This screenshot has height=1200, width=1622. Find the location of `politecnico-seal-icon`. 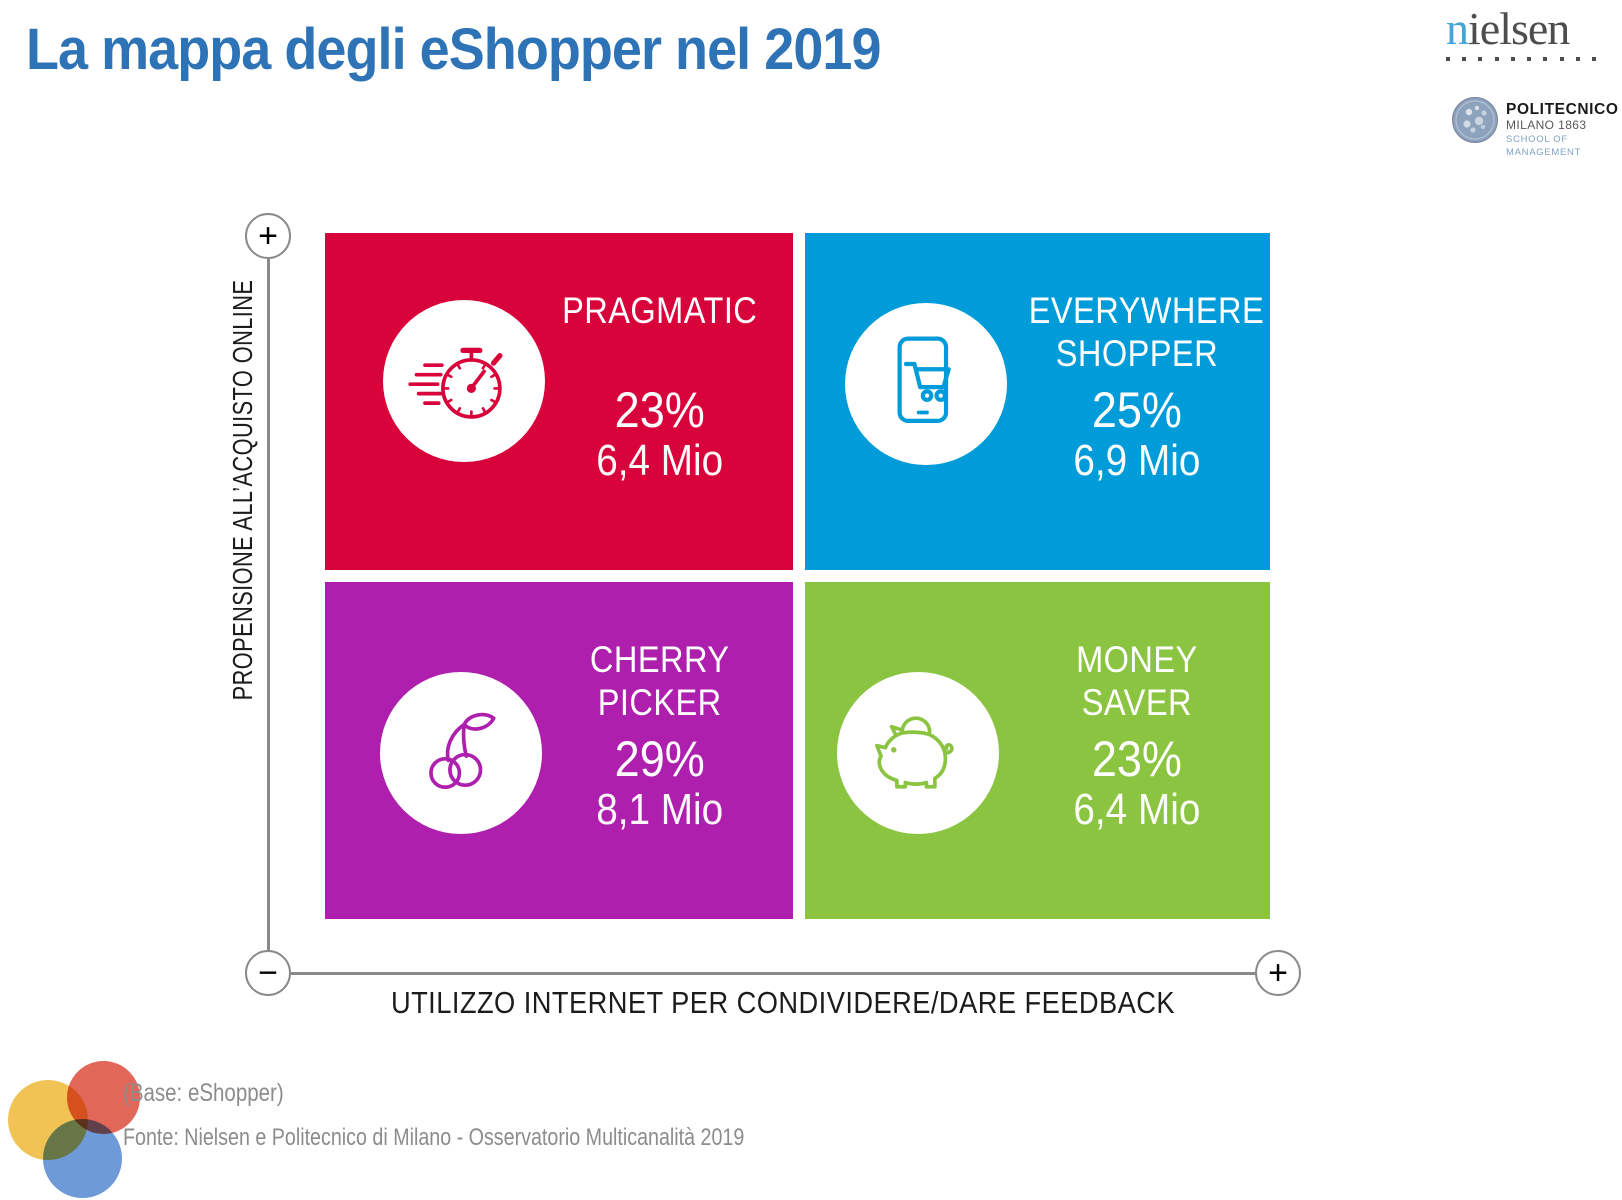

politecnico-seal-icon is located at coordinates (1475, 120).